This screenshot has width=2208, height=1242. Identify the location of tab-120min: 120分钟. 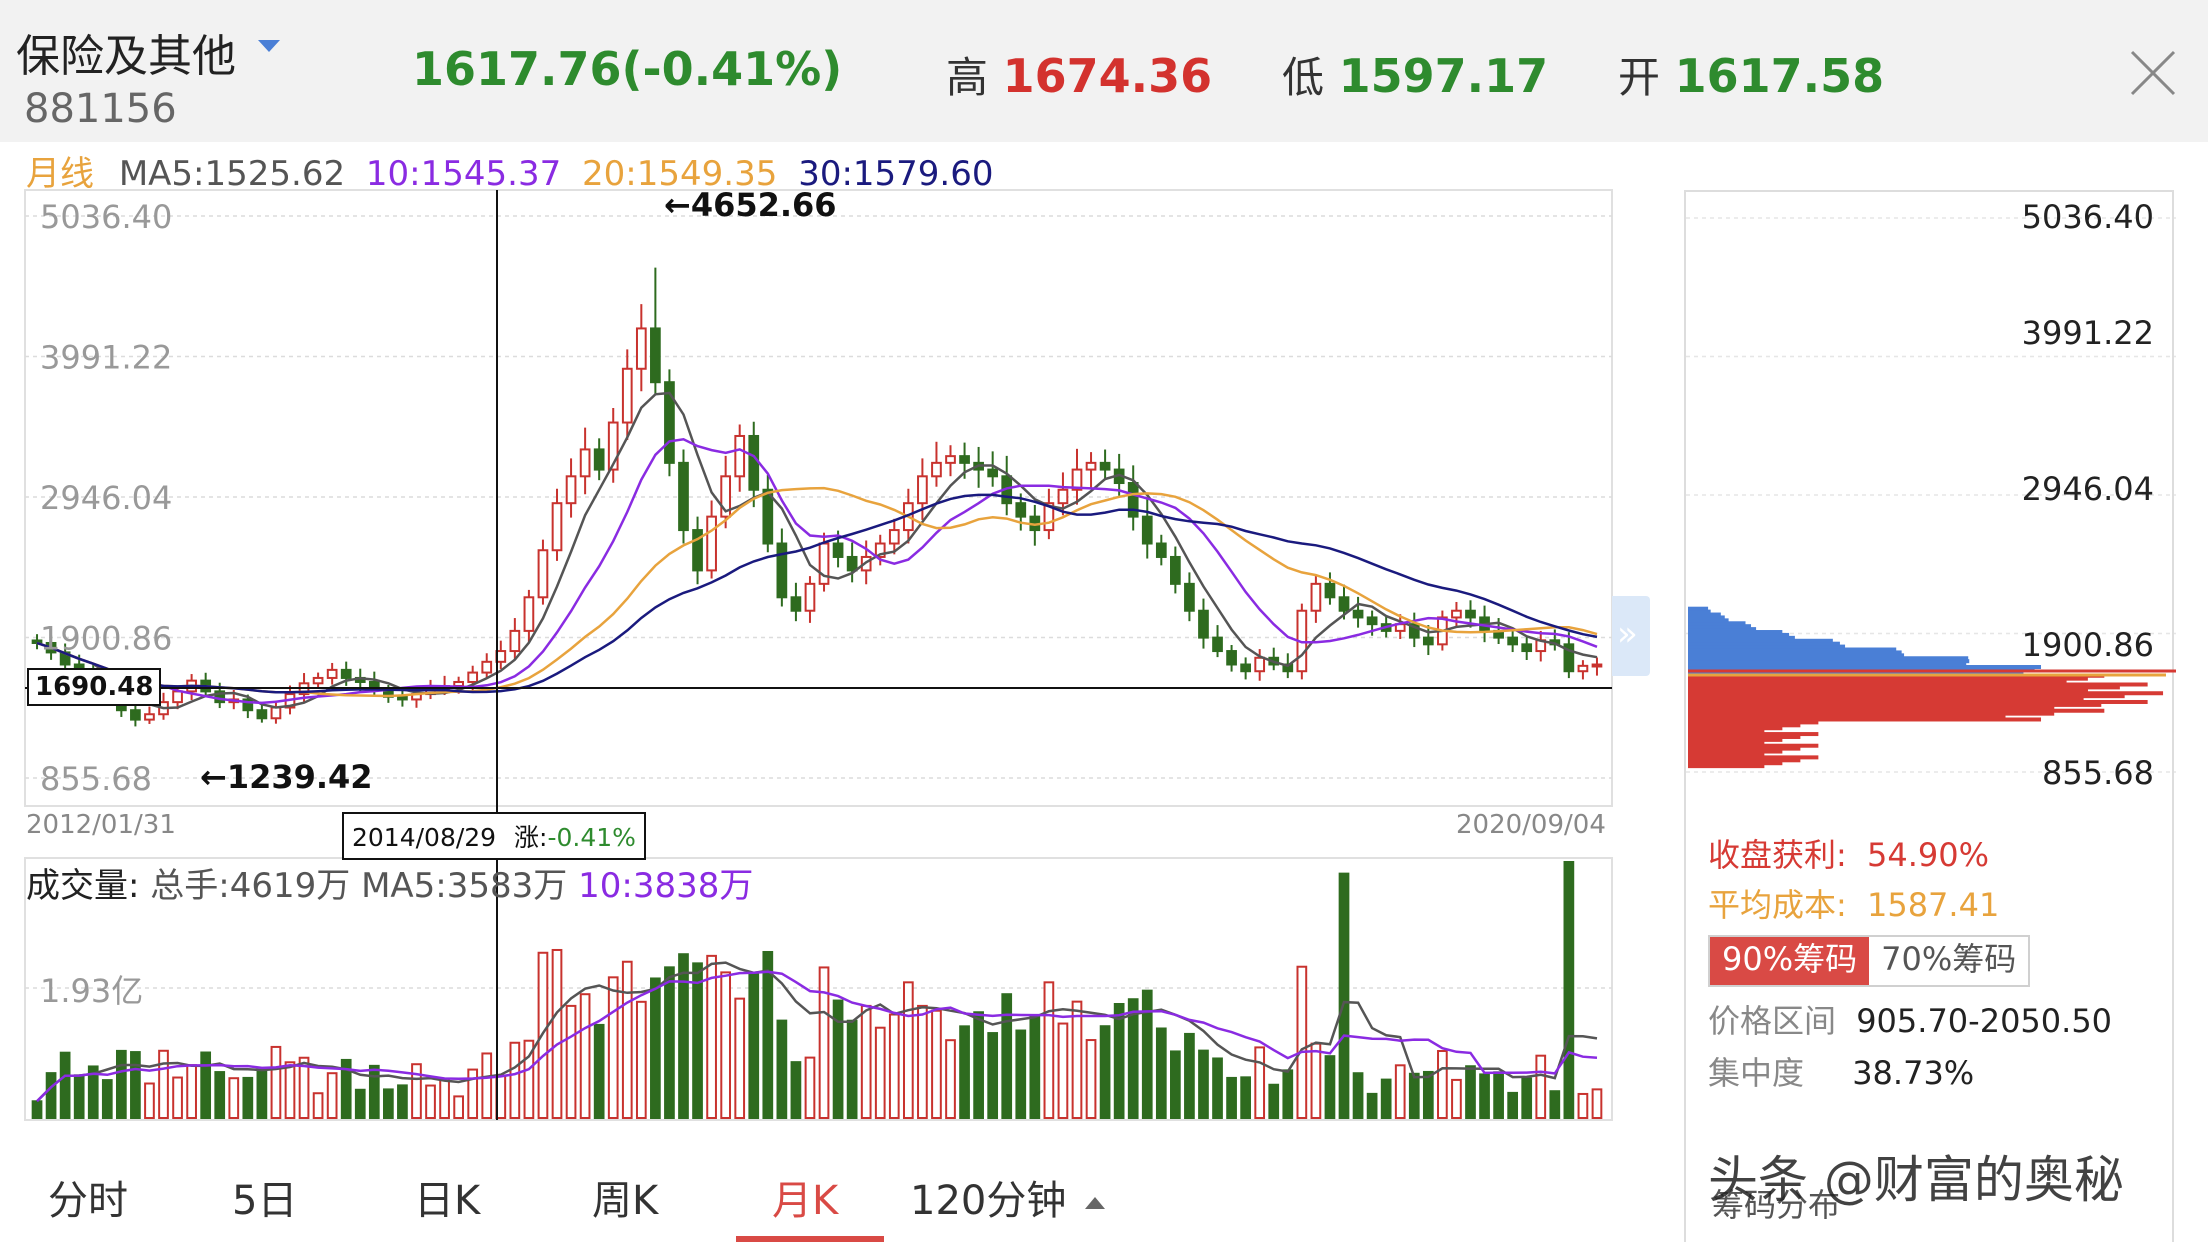
(1008, 1197).